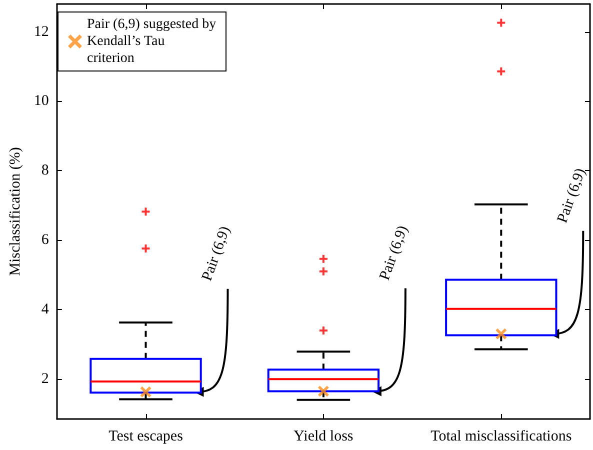 Image resolution: width=593 pixels, height=450 pixels. Describe the element at coordinates (146, 436) in the screenshot. I see `x-tick-label: Test escapes` at that location.